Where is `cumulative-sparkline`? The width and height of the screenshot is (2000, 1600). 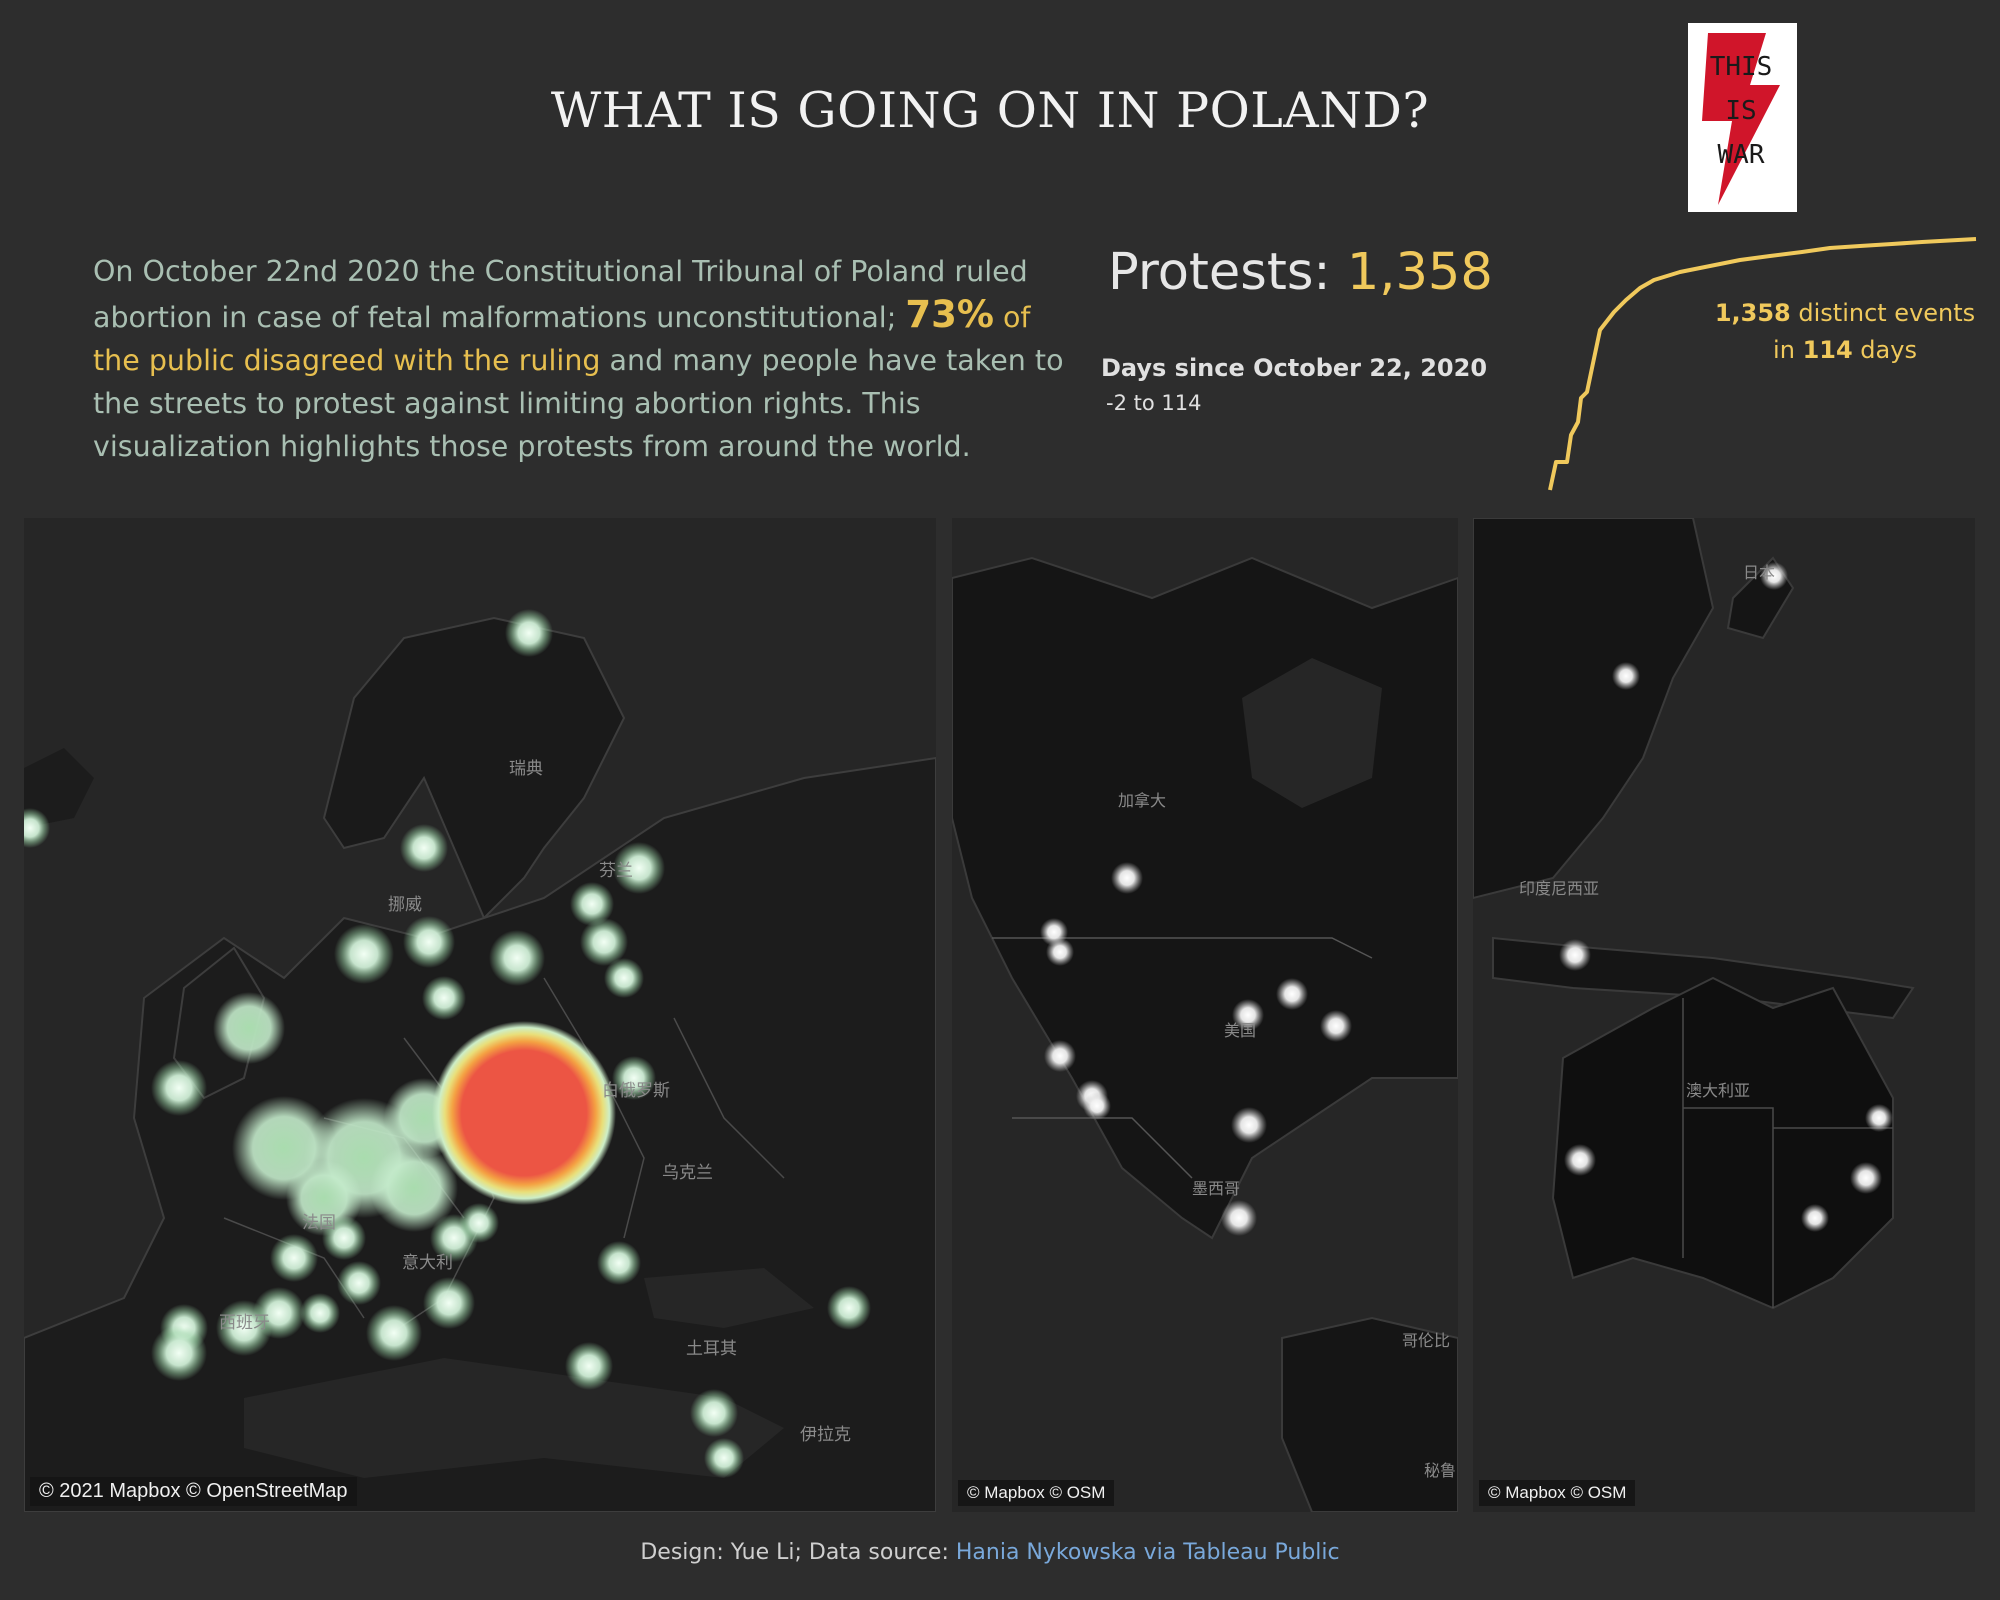 cumulative-sparkline is located at coordinates (1762, 364).